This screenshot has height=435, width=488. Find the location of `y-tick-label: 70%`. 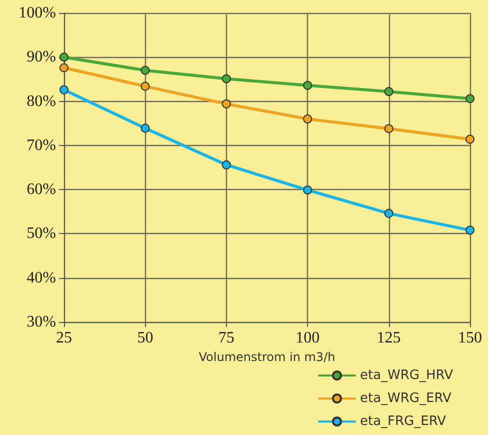

y-tick-label: 70% is located at coordinates (41, 145).